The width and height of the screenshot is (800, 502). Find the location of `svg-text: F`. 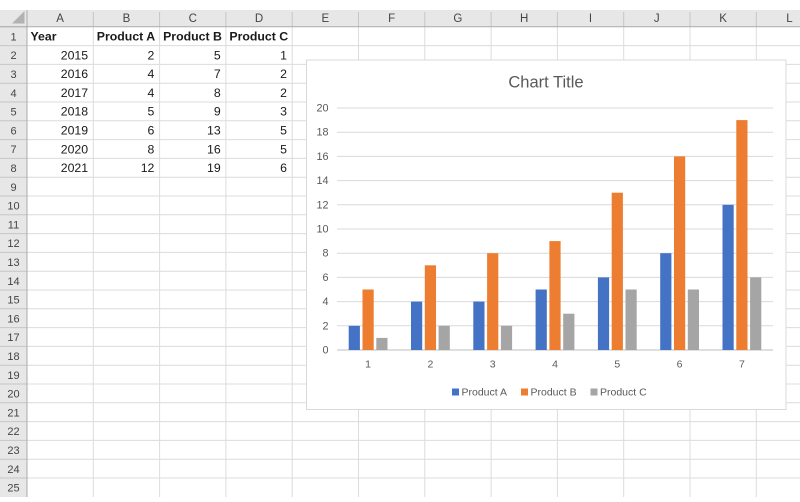

svg-text: F is located at coordinates (391, 19).